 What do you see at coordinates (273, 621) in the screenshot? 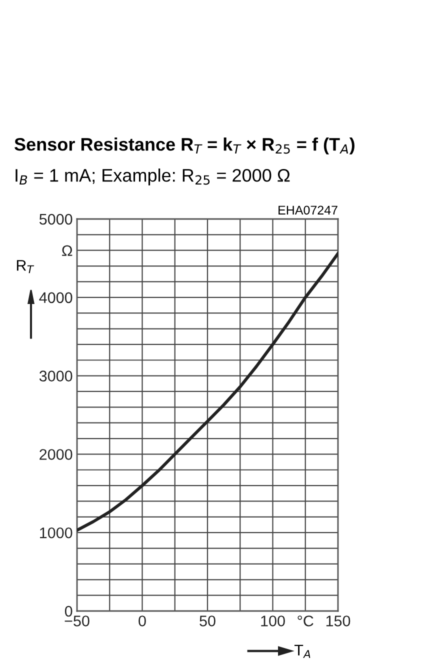
I see `x-tick-label: 100` at bounding box center [273, 621].